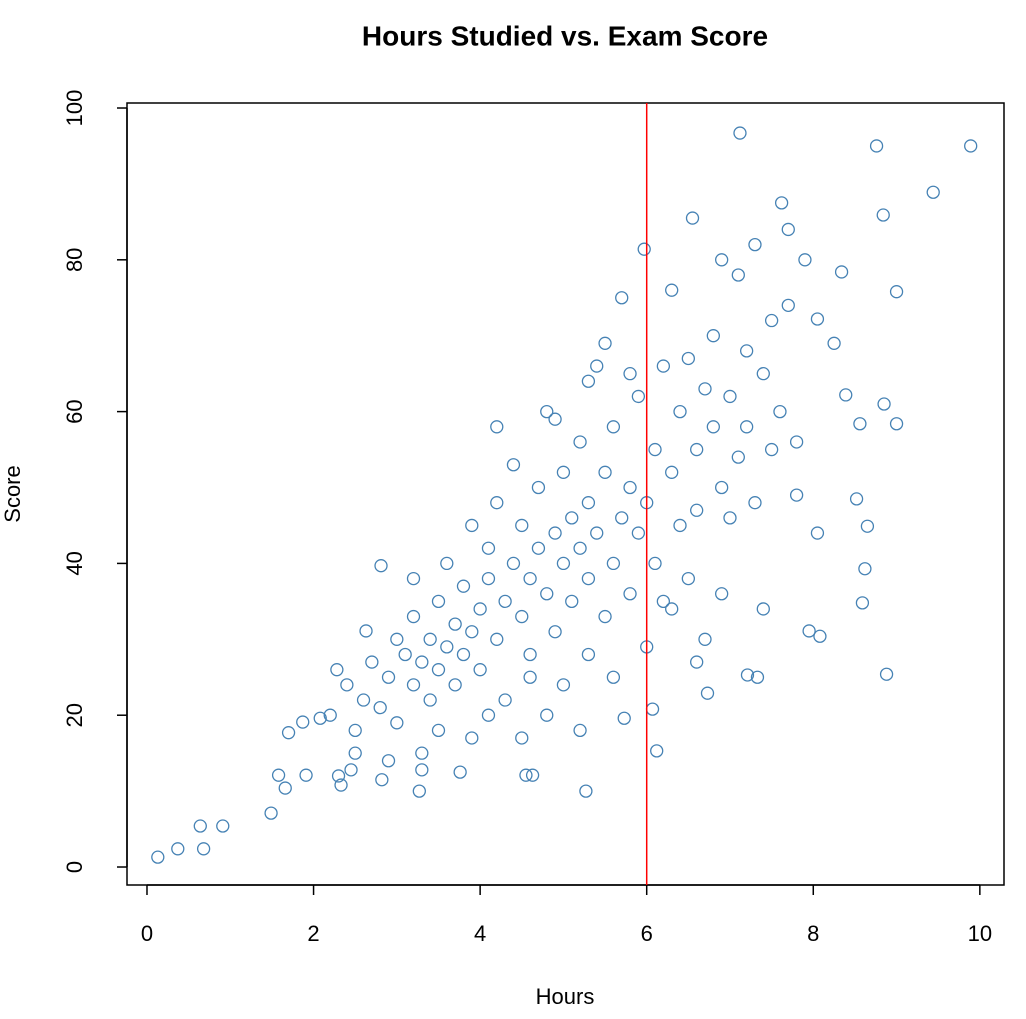 The width and height of the screenshot is (1026, 1019). Describe the element at coordinates (147, 933) in the screenshot. I see `x-tick-label: 0` at that location.